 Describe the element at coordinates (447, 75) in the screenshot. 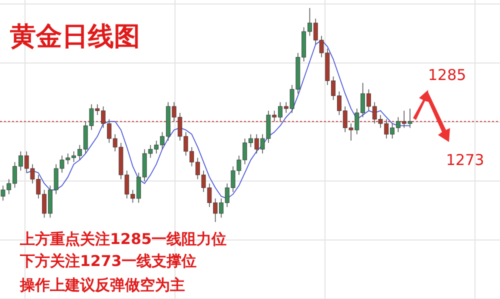

I see `text: 1285` at that location.